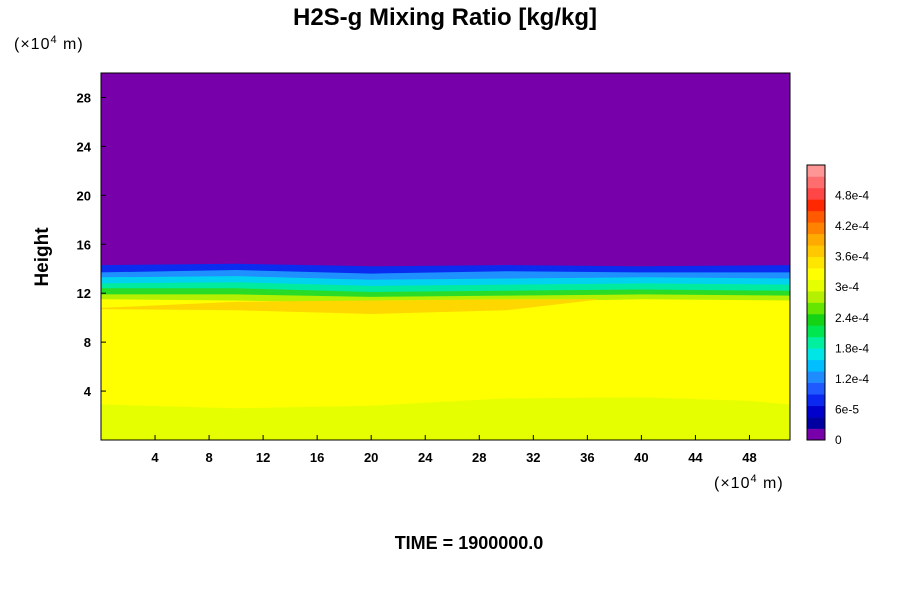  What do you see at coordinates (84, 195) in the screenshot?
I see `y-tick-label: 20` at bounding box center [84, 195].